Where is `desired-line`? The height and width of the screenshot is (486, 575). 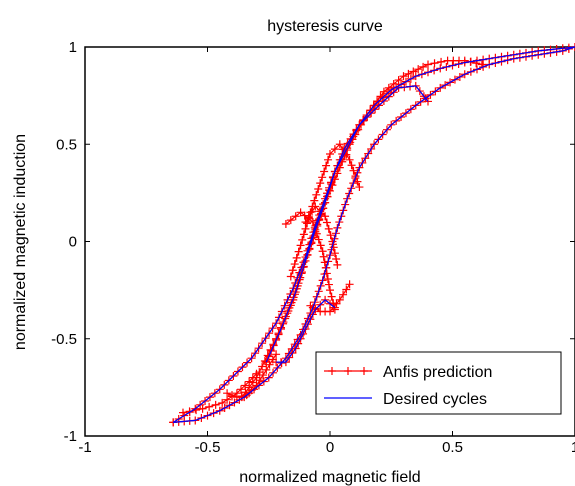 desired-line is located at coordinates (306, 331).